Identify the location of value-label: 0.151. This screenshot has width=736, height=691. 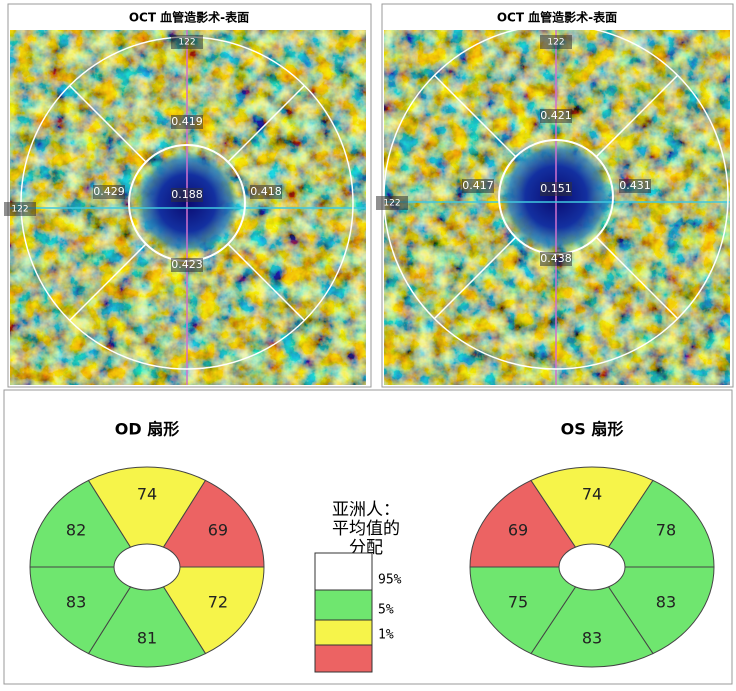
(556, 188).